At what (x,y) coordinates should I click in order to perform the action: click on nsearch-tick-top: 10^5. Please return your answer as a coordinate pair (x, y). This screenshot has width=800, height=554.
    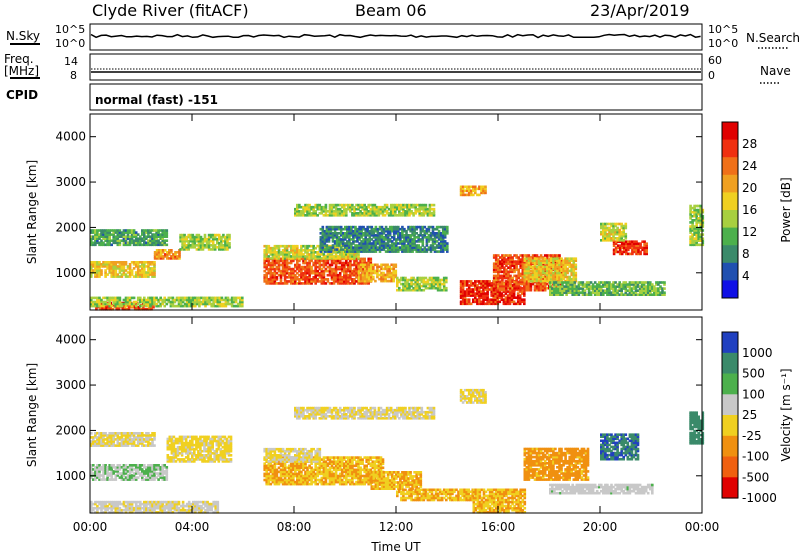
    Looking at the image, I should click on (723, 29).